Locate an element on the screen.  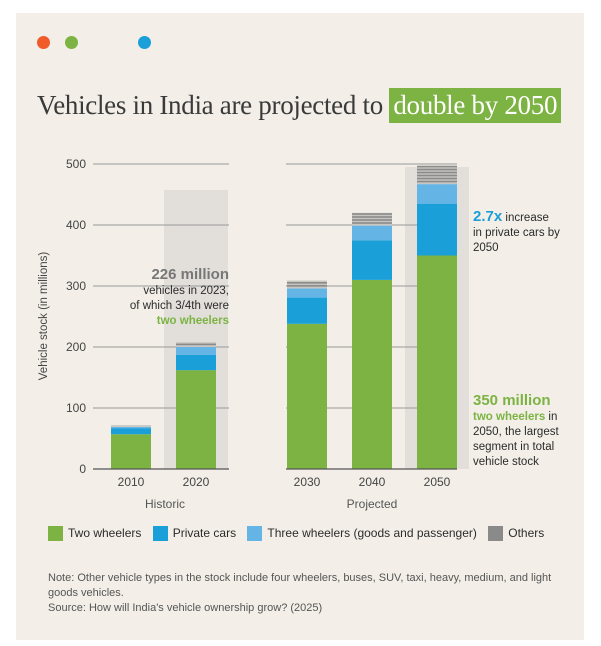
group-label-projected: Projected is located at coordinates (372, 504).